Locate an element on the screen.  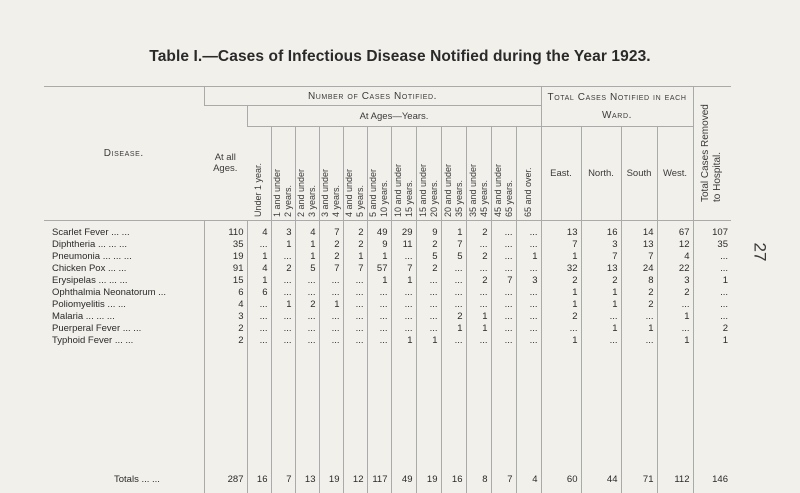
header-at-ages: At Ages—Years. is located at coordinates (394, 116).